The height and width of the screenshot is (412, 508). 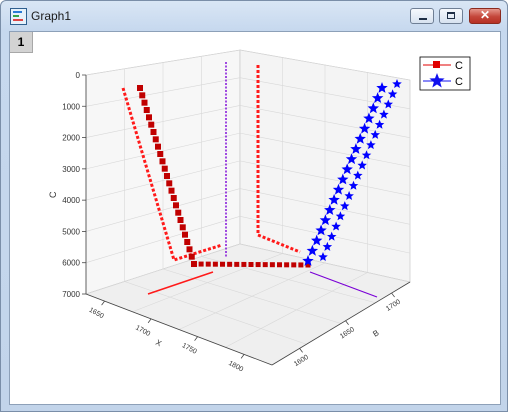 I want to click on x-axis-title: X, so click(x=159, y=343).